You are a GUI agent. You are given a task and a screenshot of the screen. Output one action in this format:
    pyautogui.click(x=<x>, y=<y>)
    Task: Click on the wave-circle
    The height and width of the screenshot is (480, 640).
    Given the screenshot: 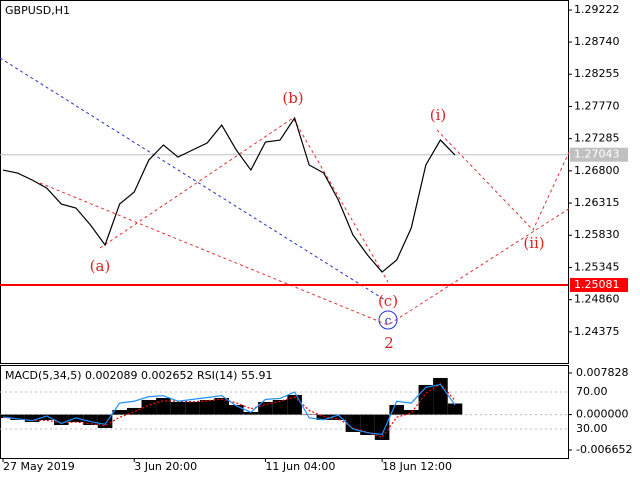 What is the action you would take?
    pyautogui.click(x=388, y=320)
    